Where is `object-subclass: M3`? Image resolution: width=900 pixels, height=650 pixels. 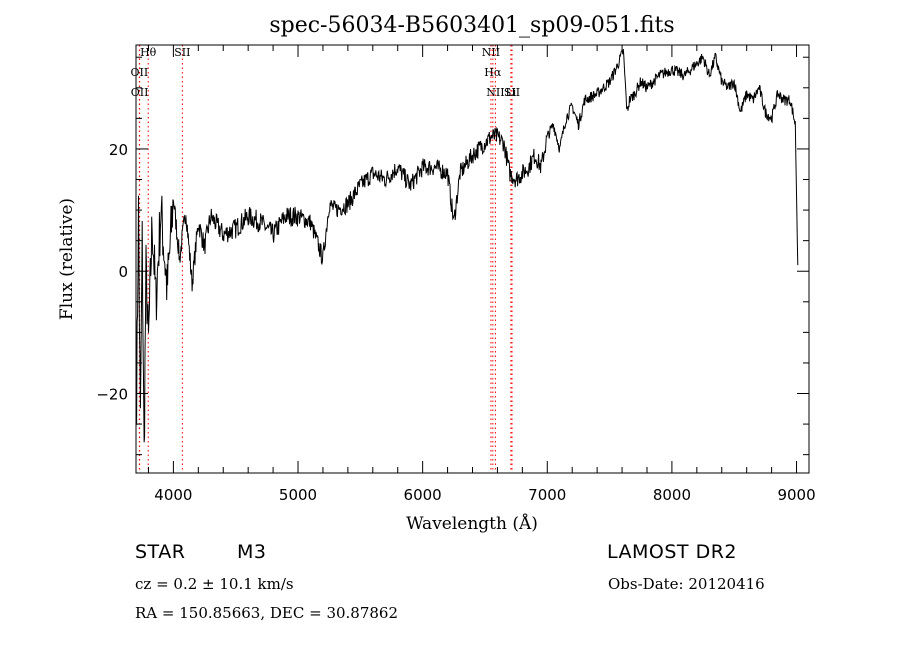
object-subclass: M3 is located at coordinates (252, 552).